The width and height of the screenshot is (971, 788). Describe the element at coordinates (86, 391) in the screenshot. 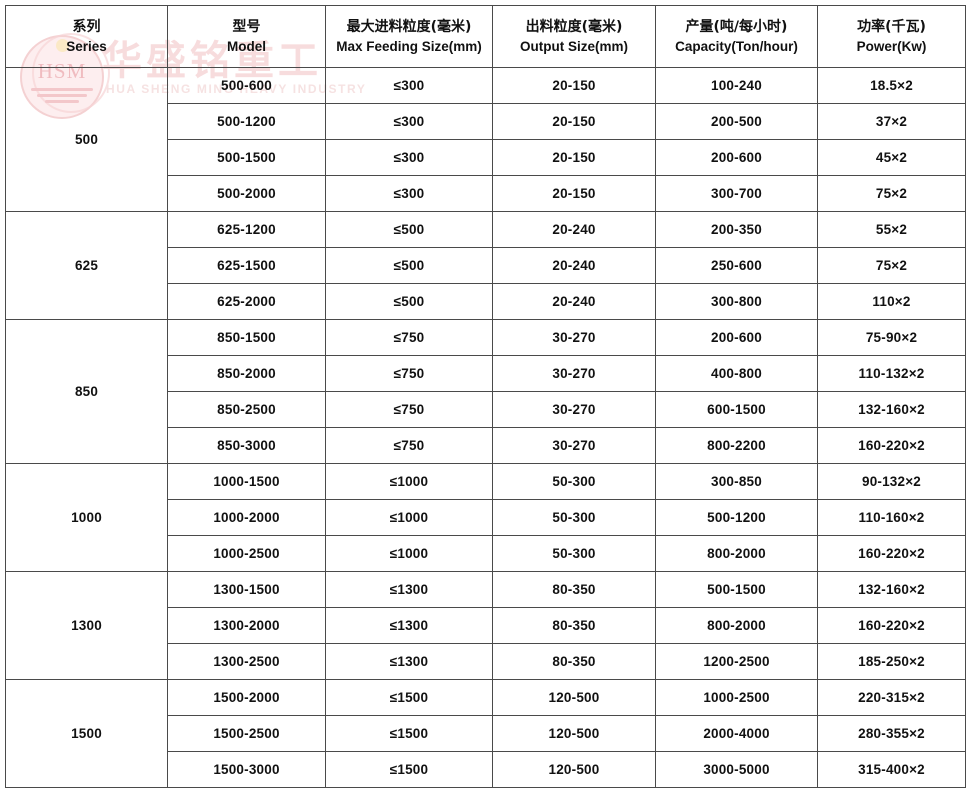

I see `series-cell: 850` at that location.